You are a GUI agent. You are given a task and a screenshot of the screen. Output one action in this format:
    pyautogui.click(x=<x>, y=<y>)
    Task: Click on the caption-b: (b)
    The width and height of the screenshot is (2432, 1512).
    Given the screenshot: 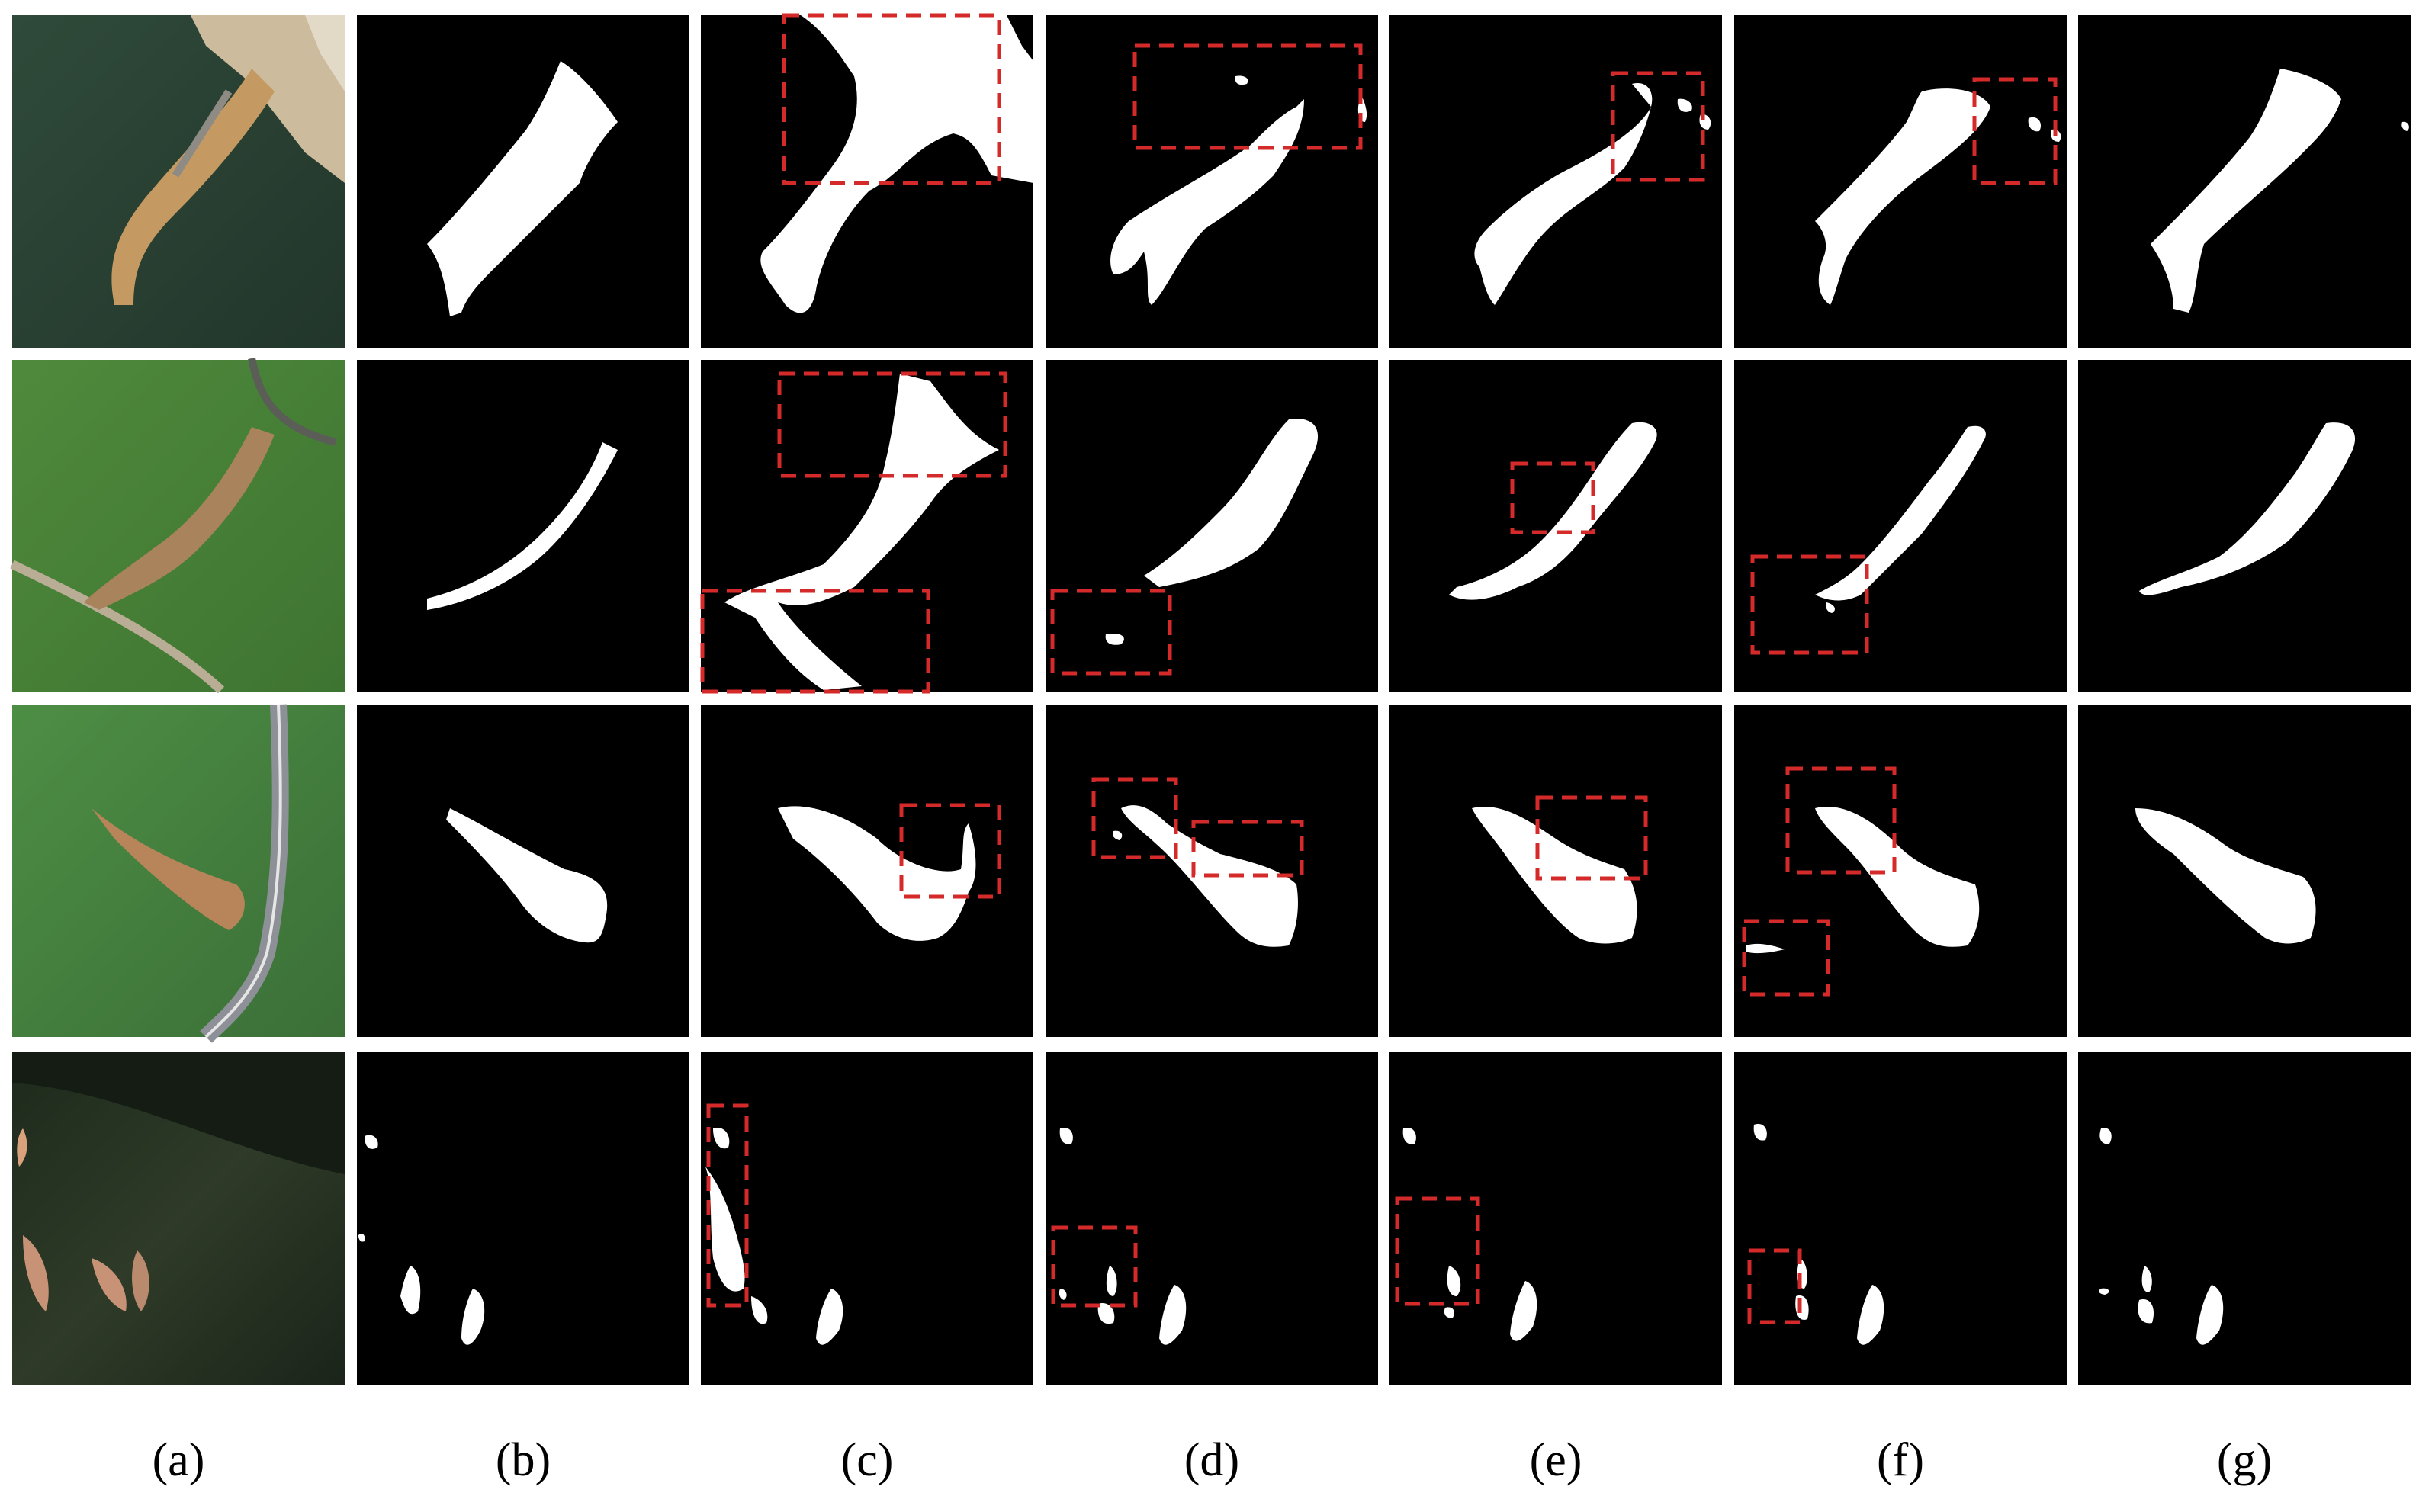 What is the action you would take?
    pyautogui.click(x=523, y=1460)
    